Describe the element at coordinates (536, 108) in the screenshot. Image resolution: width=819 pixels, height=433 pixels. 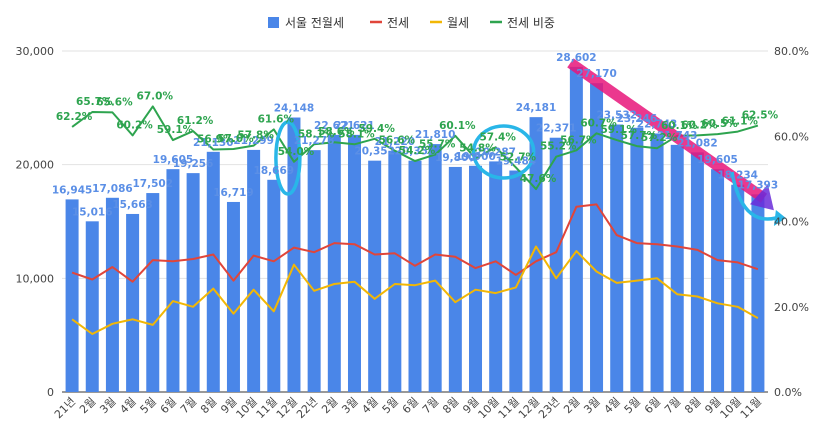
I see `bar-value-label: 24,181` at that location.